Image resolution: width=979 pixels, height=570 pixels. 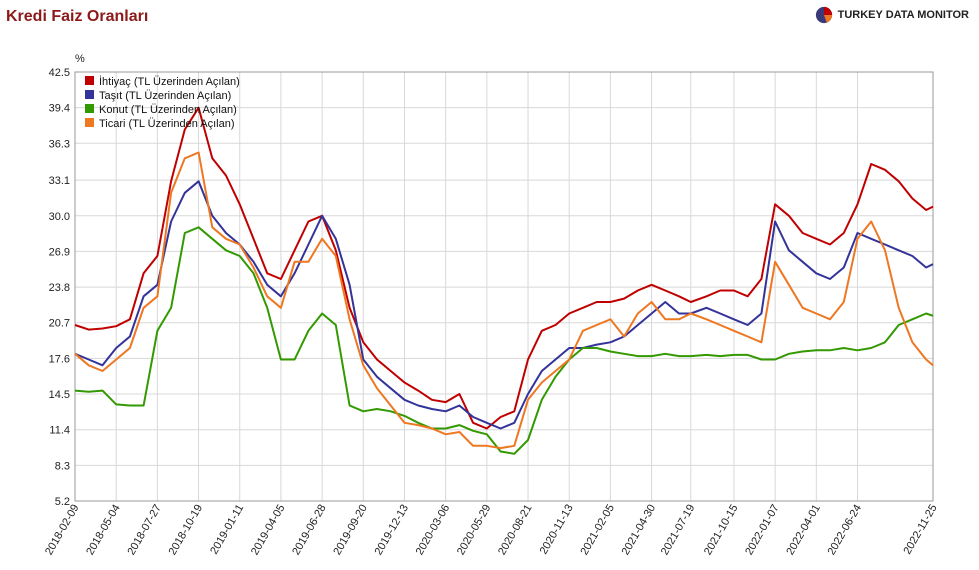 What do you see at coordinates (433, 530) in the screenshot?
I see `x-tick-label: 2020-03-06` at bounding box center [433, 530].